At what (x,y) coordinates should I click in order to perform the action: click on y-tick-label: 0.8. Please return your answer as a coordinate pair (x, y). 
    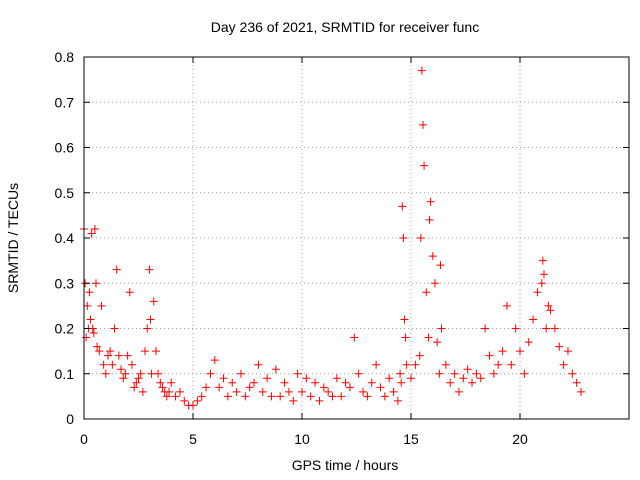
    Looking at the image, I should click on (65, 57).